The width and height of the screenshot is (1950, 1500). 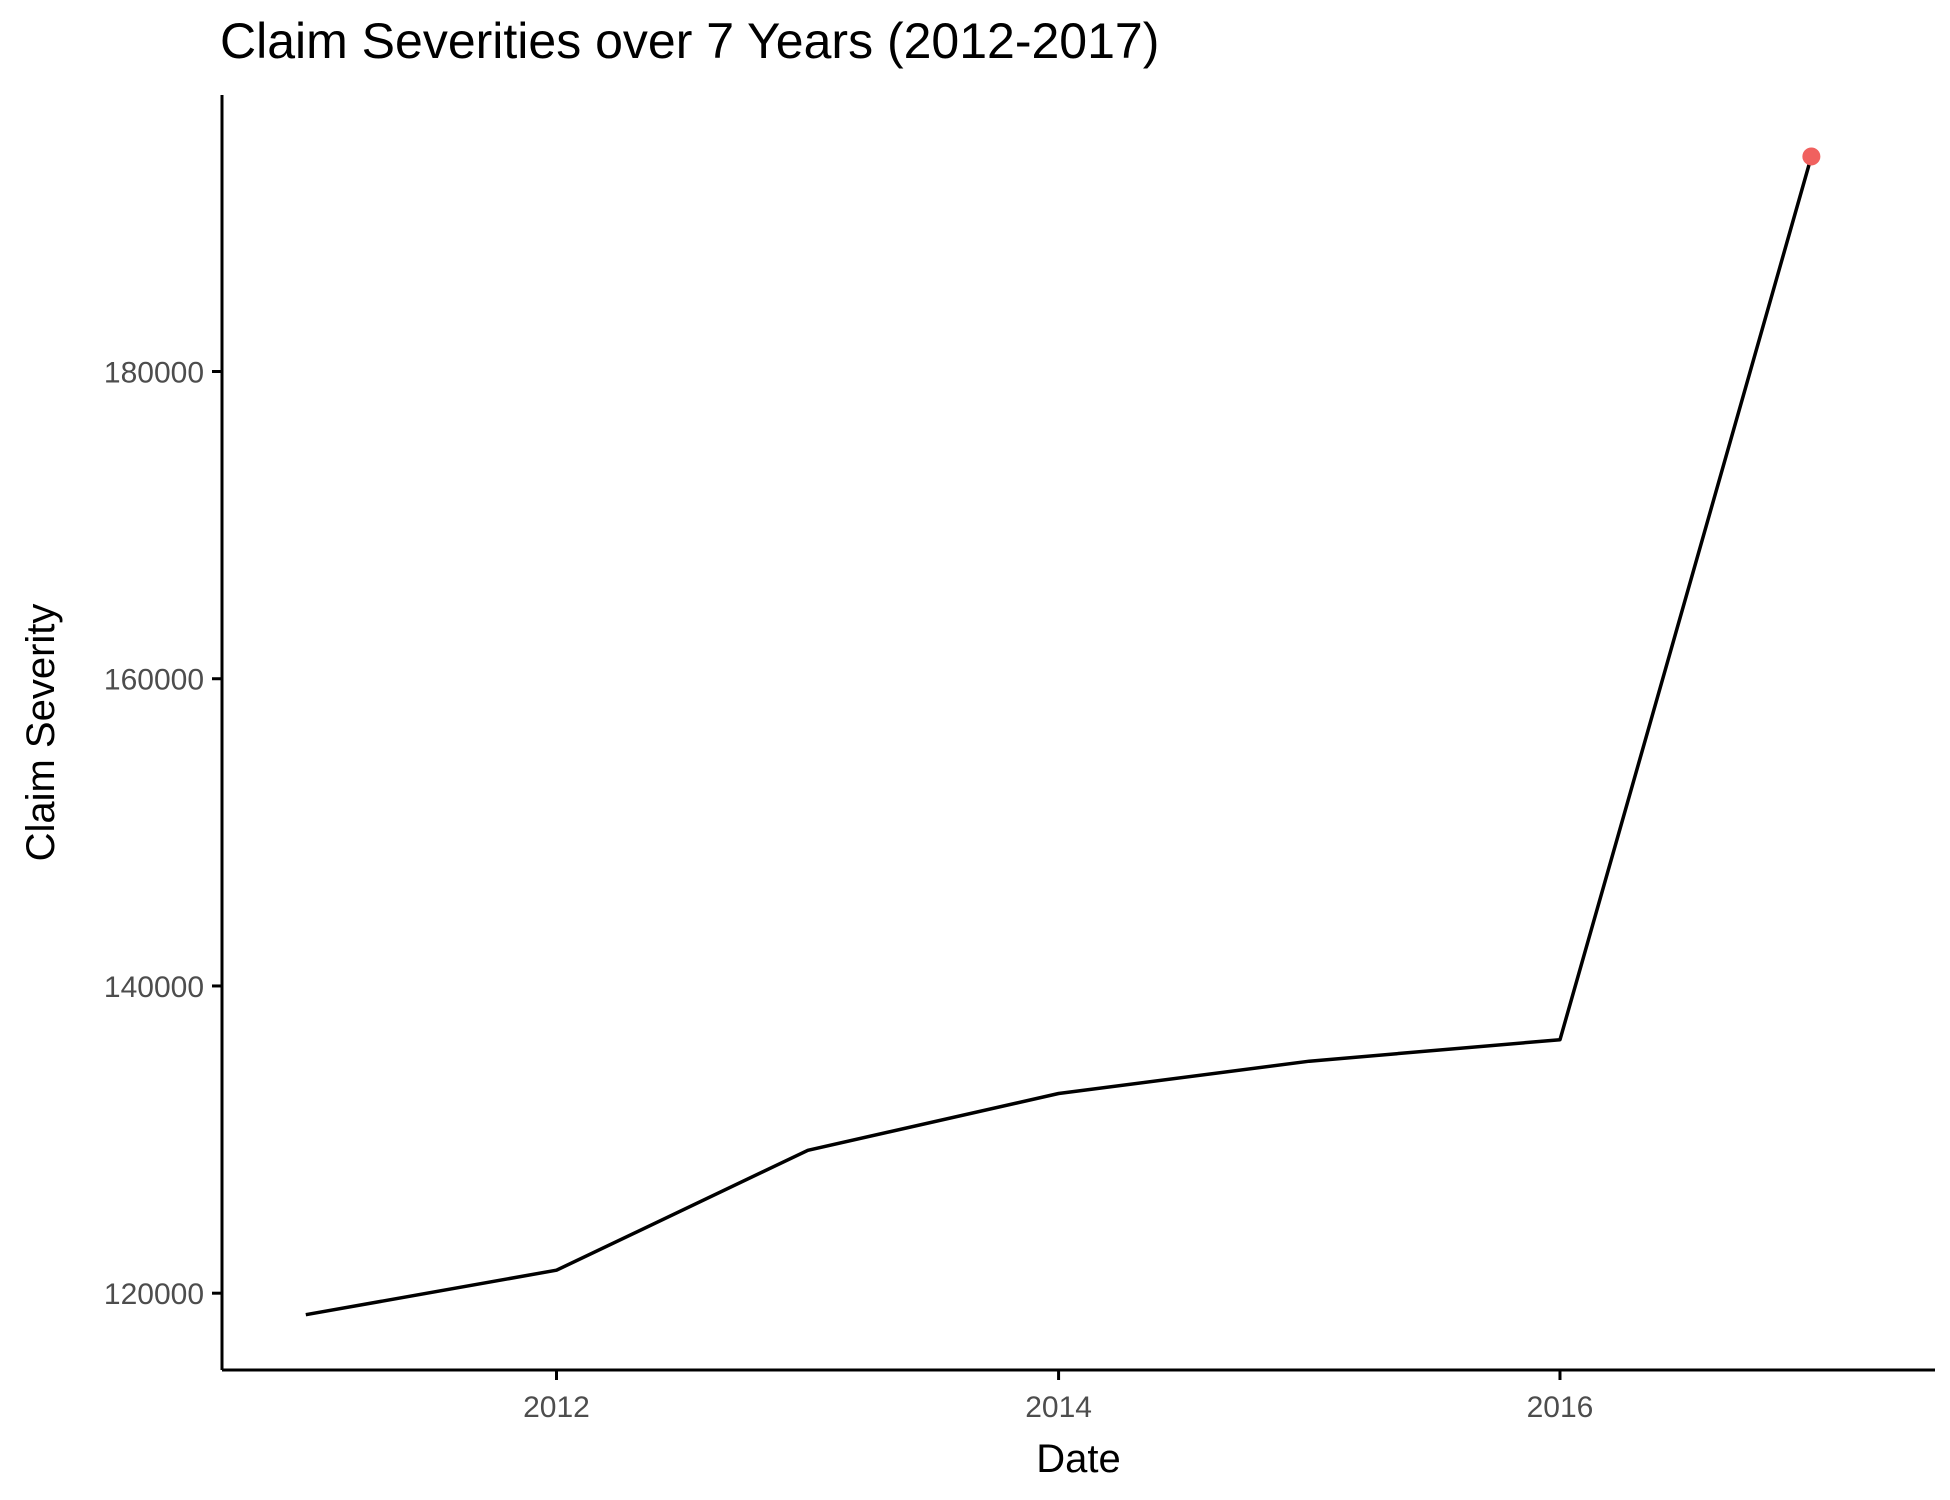 I want to click on y-axis-ticks: 120000 140000 160000 180000, so click(x=163, y=834).